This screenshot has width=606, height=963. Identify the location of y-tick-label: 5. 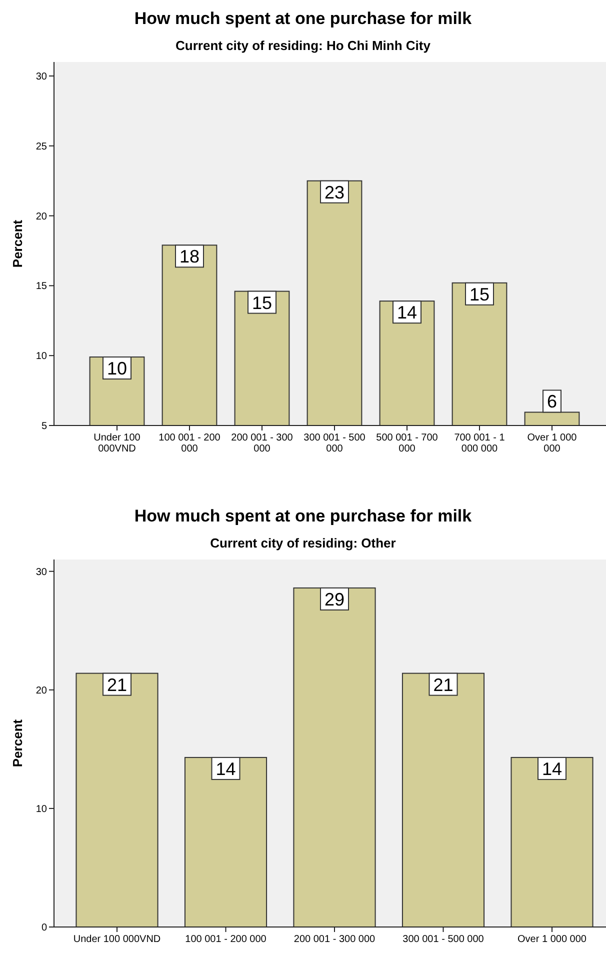
(44, 426).